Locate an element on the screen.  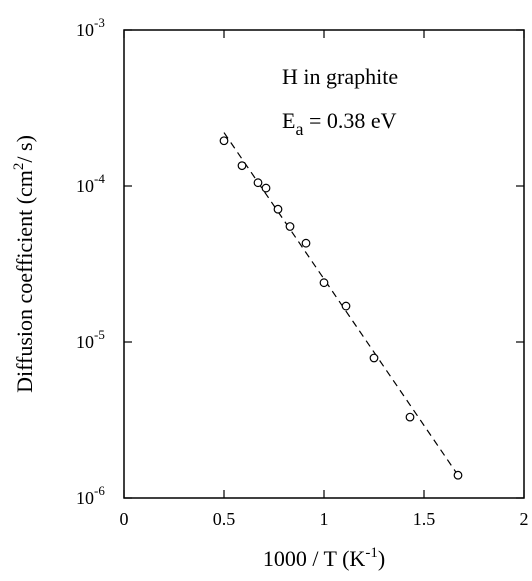
annotation-activation-energy: Ea = 0.38 eV is located at coordinates (339, 123).